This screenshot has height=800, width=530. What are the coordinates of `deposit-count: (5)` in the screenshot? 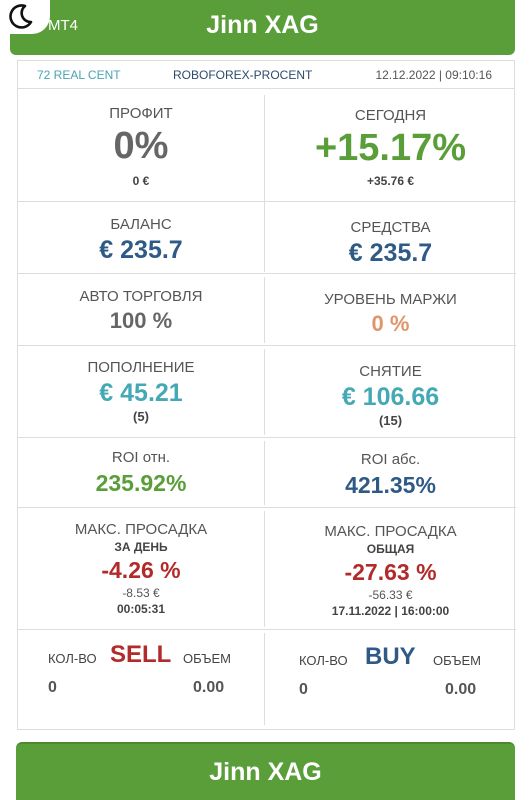 It's located at (141, 416).